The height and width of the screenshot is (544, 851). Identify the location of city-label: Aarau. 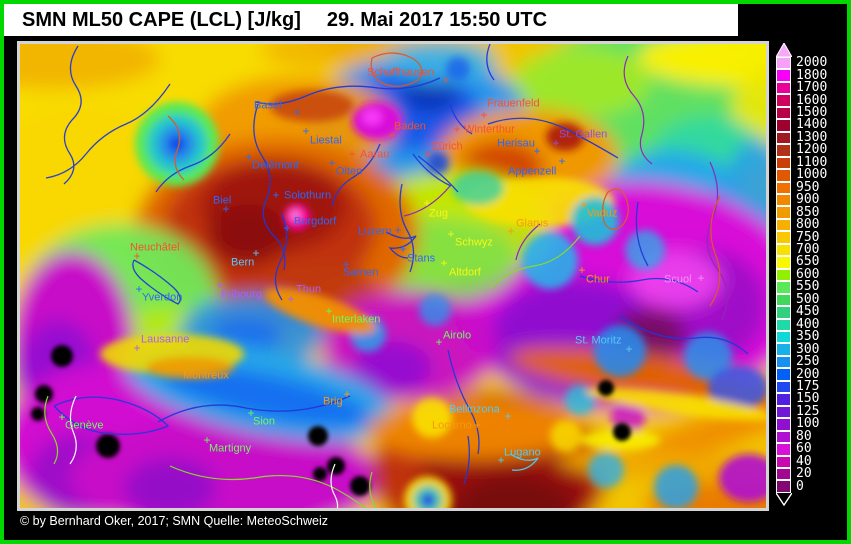
(375, 154).